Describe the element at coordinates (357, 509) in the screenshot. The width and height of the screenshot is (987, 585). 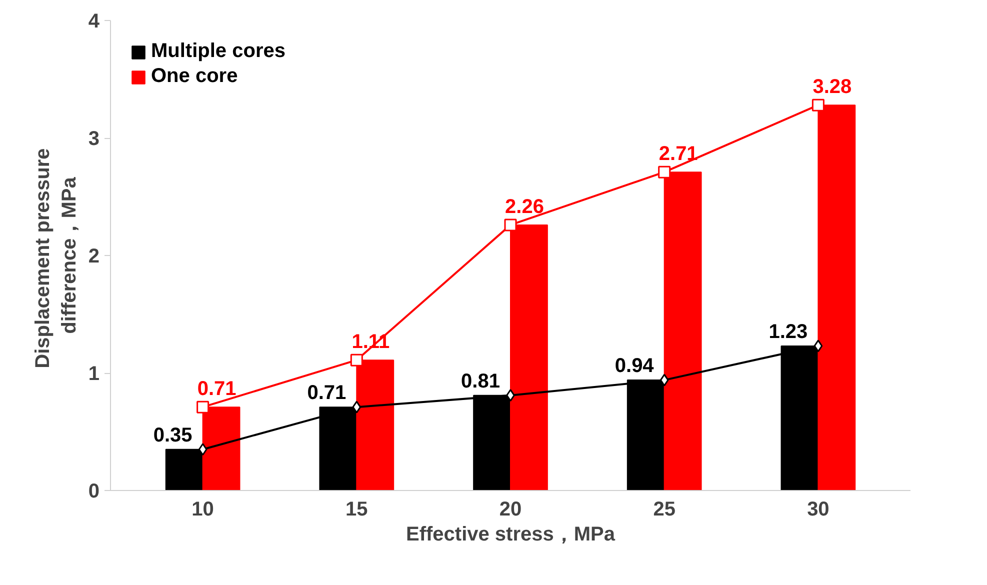
I see `x-tick-label: 15` at that location.